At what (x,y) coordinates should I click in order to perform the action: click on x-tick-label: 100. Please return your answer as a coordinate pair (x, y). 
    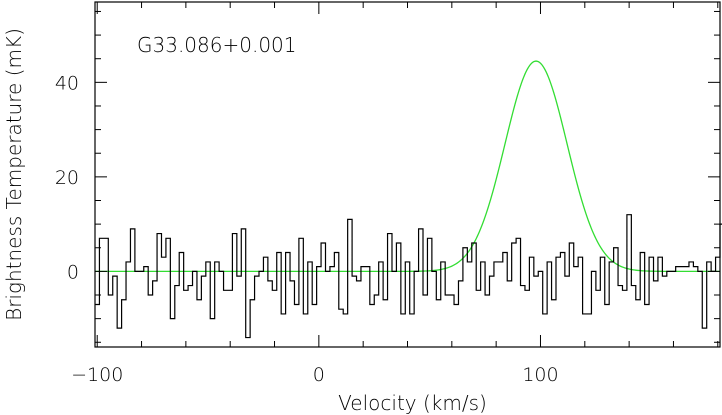
    Looking at the image, I should click on (540, 375).